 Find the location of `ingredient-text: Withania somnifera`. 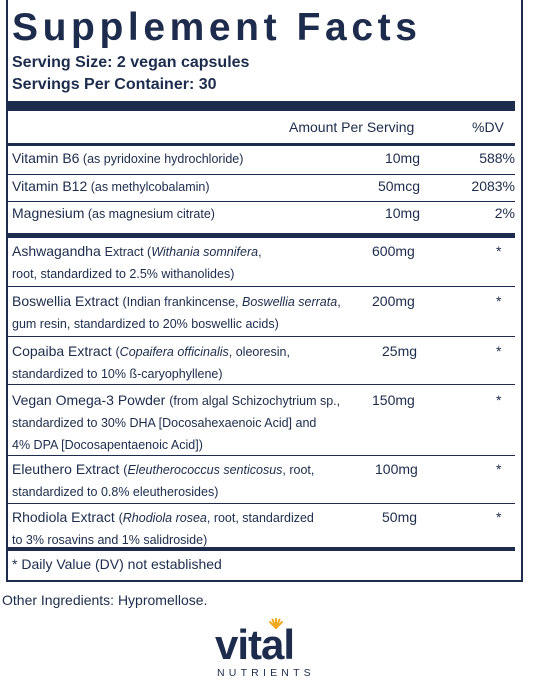

ingredient-text: Withania somnifera is located at coordinates (205, 252).